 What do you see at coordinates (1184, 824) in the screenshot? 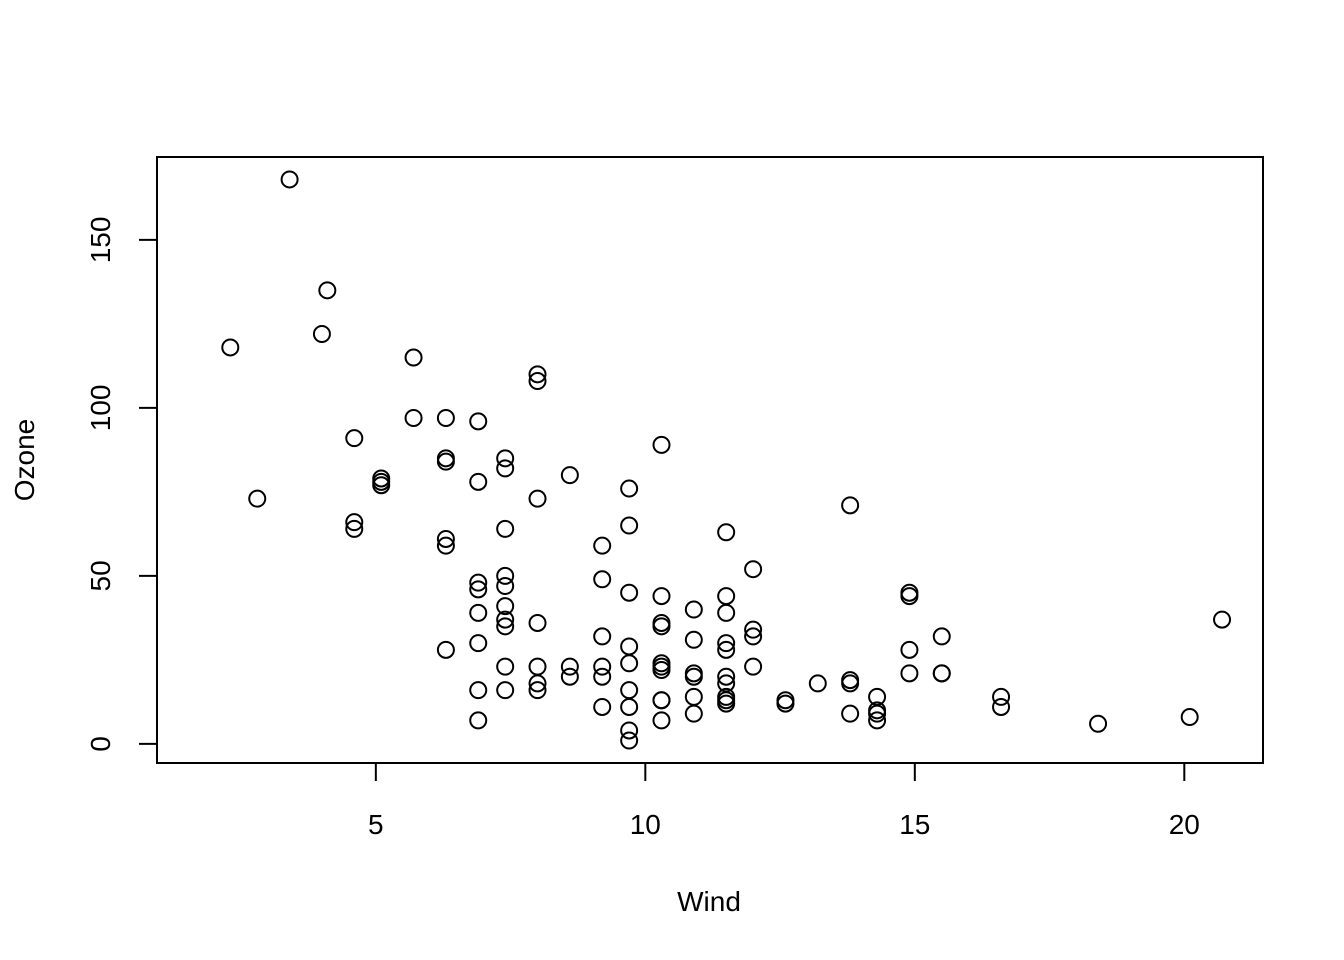
I see `x-tick-label: 20` at bounding box center [1184, 824].